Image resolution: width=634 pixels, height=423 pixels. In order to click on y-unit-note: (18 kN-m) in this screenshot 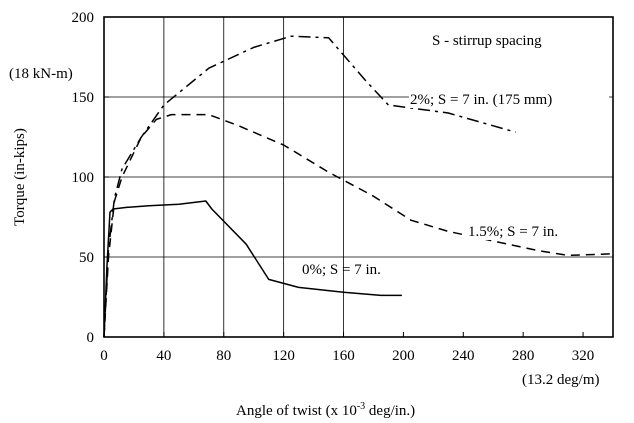, I will do `click(41, 74)`.